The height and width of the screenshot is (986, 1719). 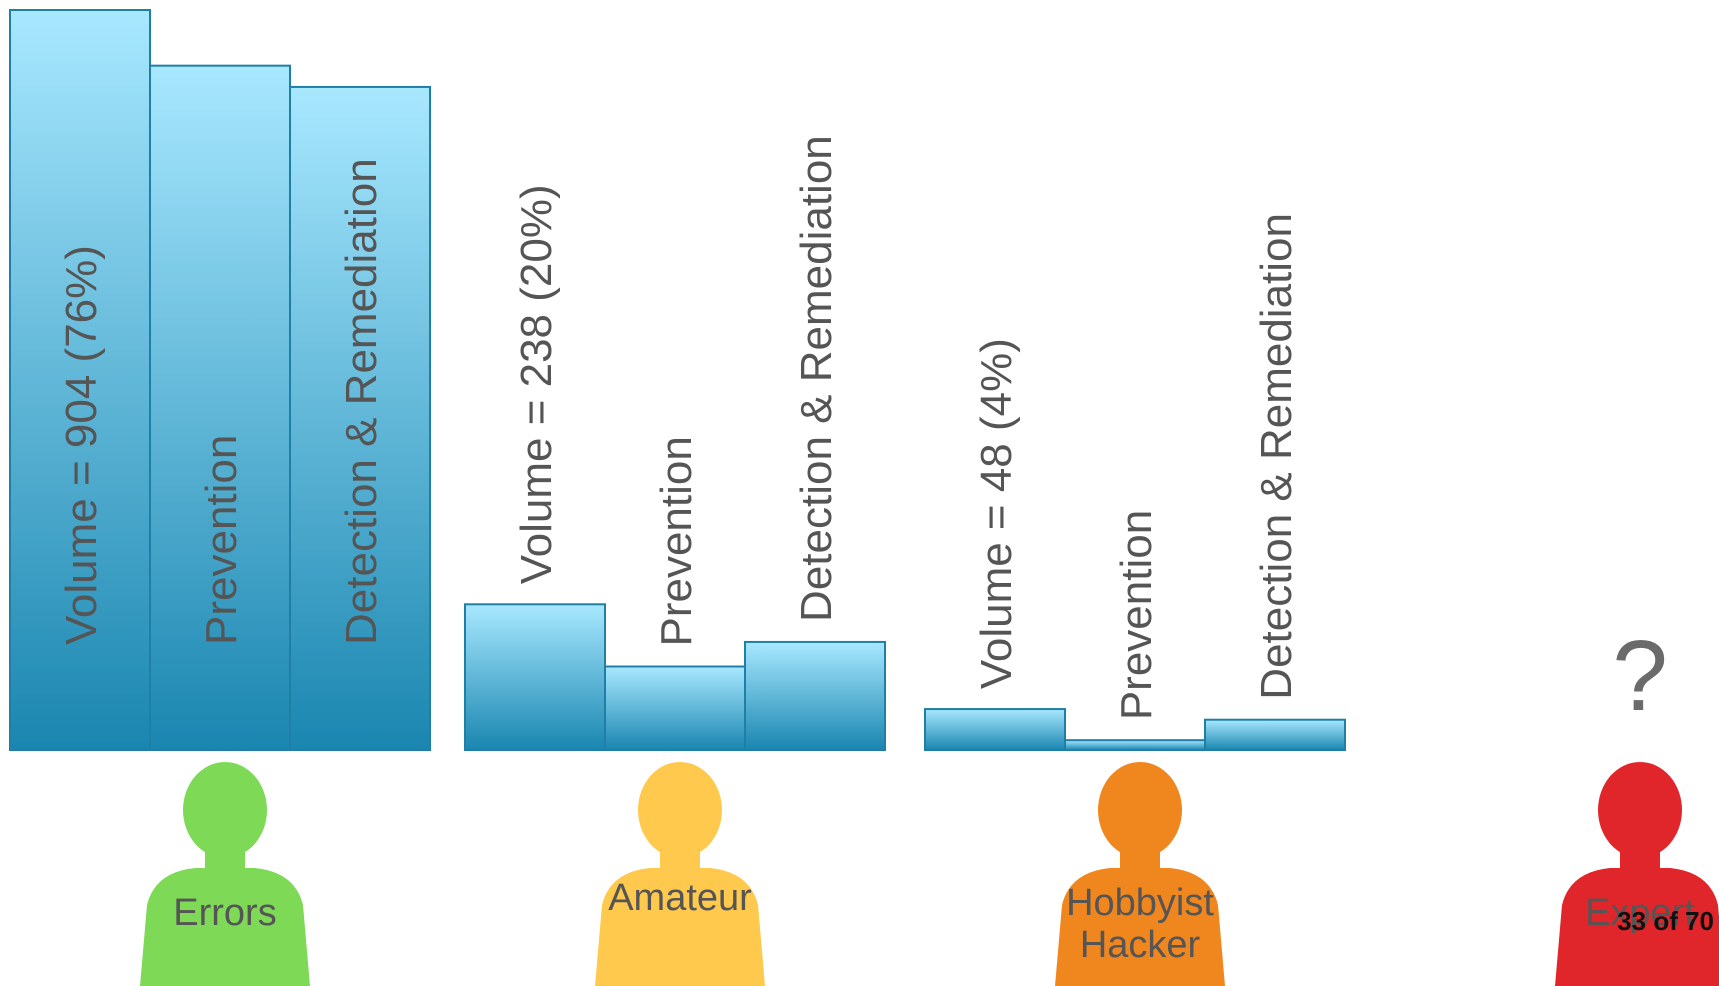 What do you see at coordinates (996, 513) in the screenshot?
I see `bar-label-2-0: Volume = 48 (4%)` at bounding box center [996, 513].